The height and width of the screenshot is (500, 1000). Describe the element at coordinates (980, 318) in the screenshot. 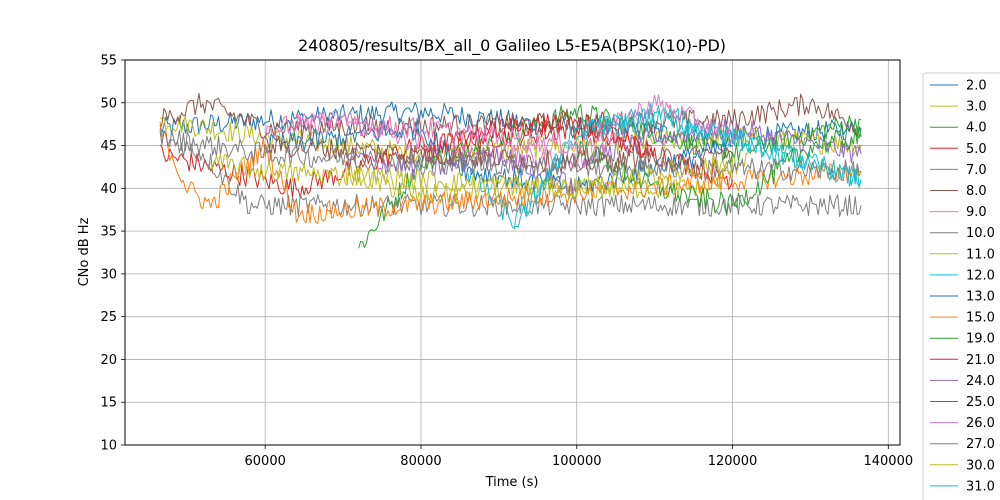

I see `legend-entry-label: 15.0` at that location.